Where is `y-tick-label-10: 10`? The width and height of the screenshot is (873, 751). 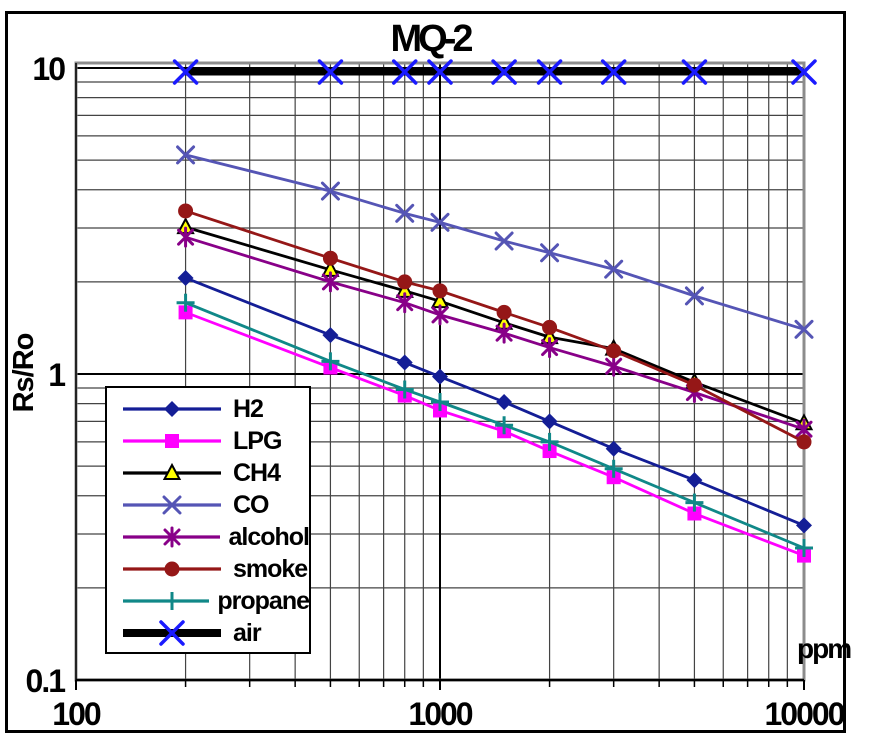 y-tick-label-10: 10 is located at coordinates (49, 69).